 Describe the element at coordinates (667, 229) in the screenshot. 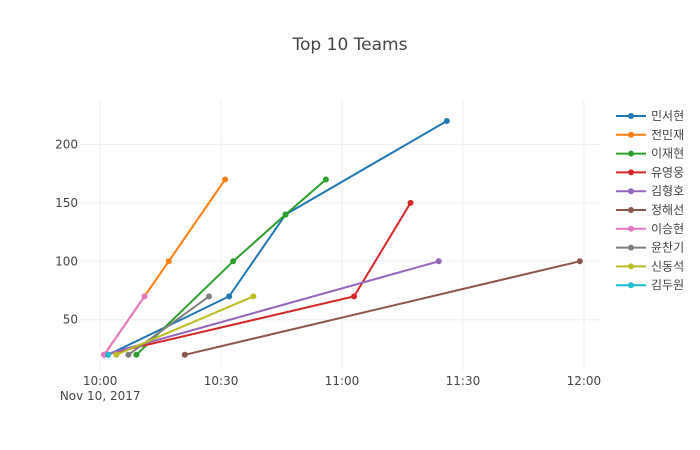

I see `legend-label: 이승현` at that location.